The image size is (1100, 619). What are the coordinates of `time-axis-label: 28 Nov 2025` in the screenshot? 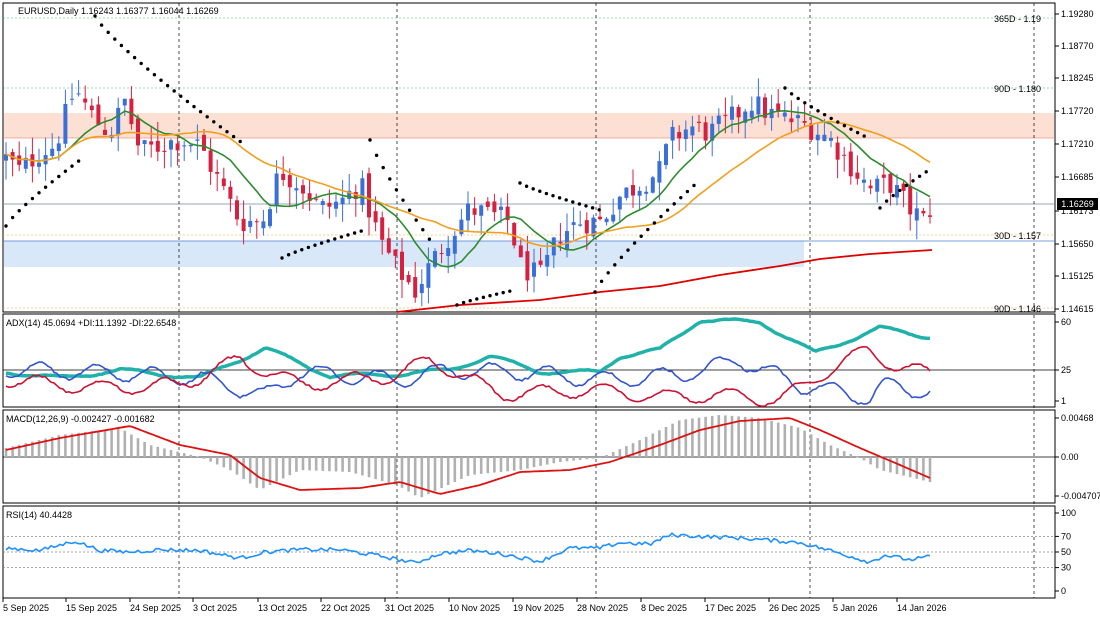 It's located at (602, 608).